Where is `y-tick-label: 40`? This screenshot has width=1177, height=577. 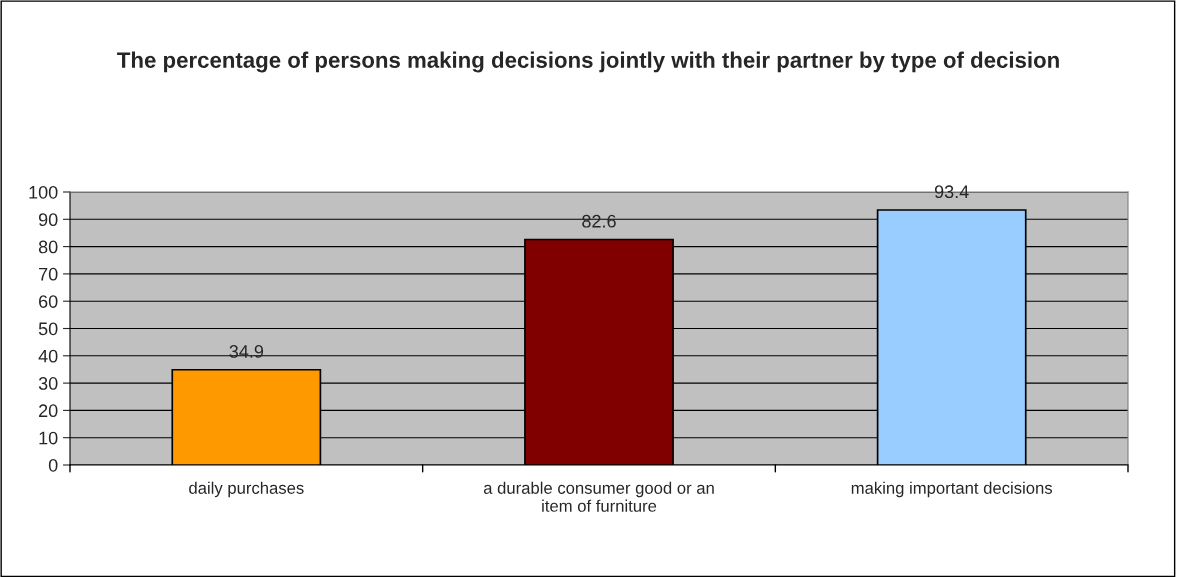 y-tick-label: 40 is located at coordinates (48, 356).